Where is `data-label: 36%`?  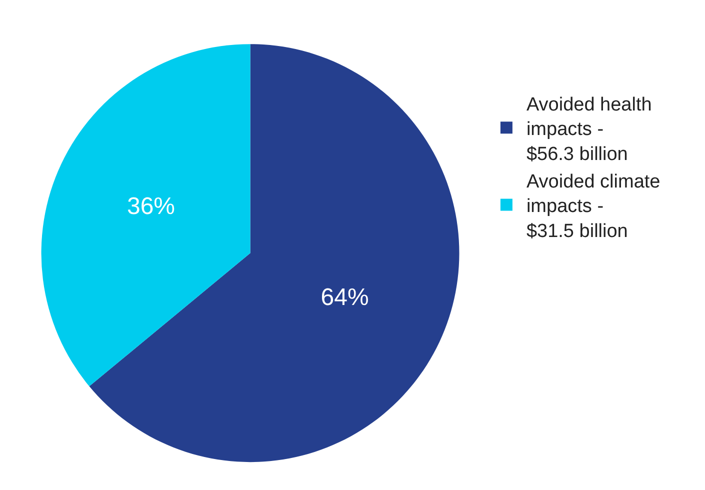
data-label: 36% is located at coordinates (151, 206).